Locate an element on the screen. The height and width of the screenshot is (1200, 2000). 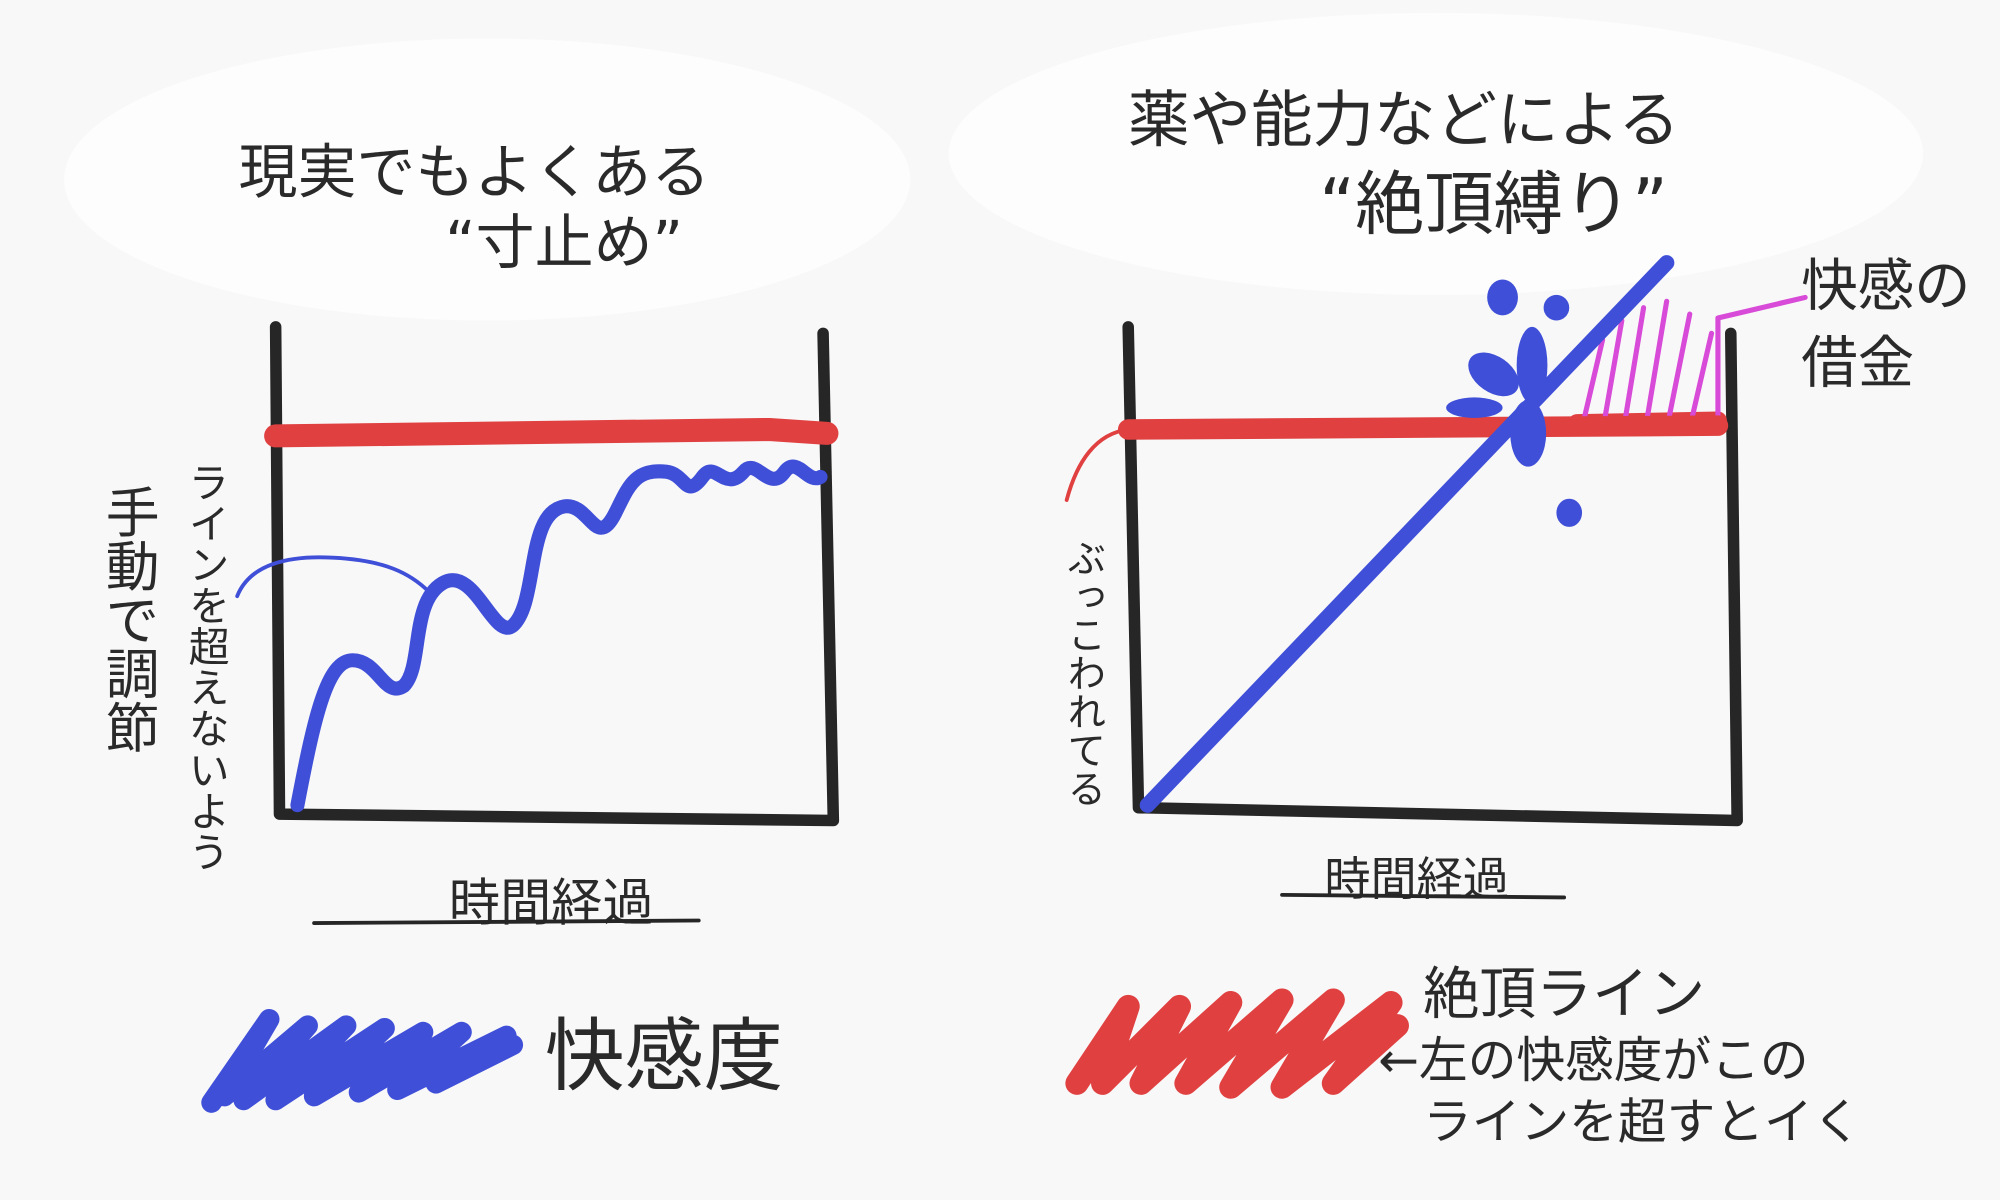
x-axis-label: 時間経過 is located at coordinates (551, 904).